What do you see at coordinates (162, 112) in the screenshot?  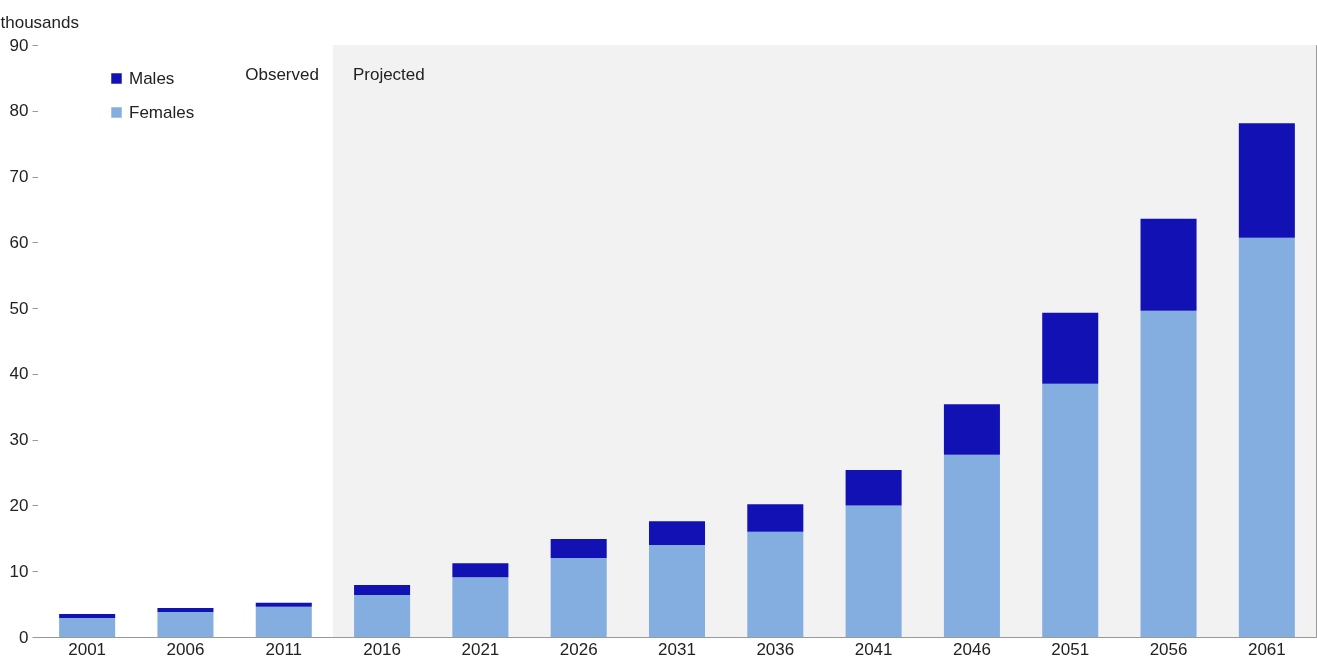 I see `legend-label: Females` at bounding box center [162, 112].